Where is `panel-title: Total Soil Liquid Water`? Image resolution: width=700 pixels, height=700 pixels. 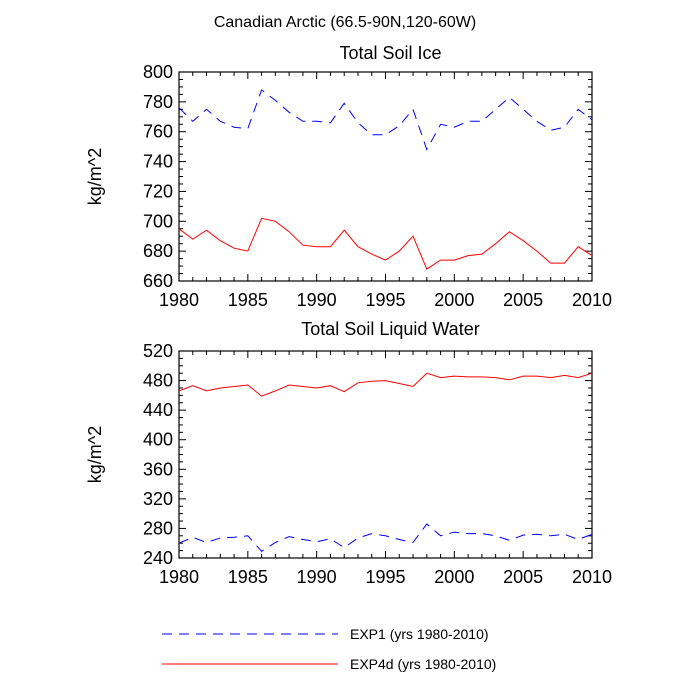 panel-title: Total Soil Liquid Water is located at coordinates (390, 329).